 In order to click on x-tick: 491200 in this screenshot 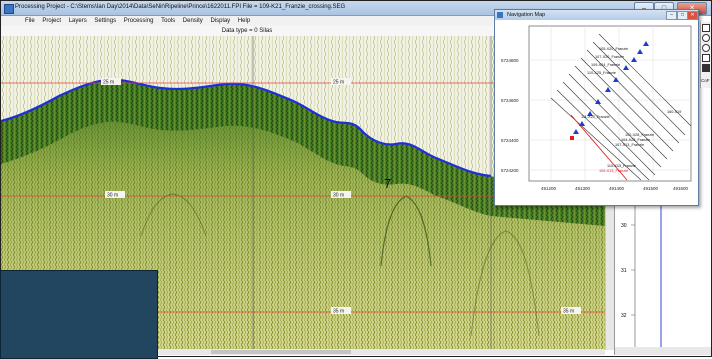, I will do `click(549, 188)`.